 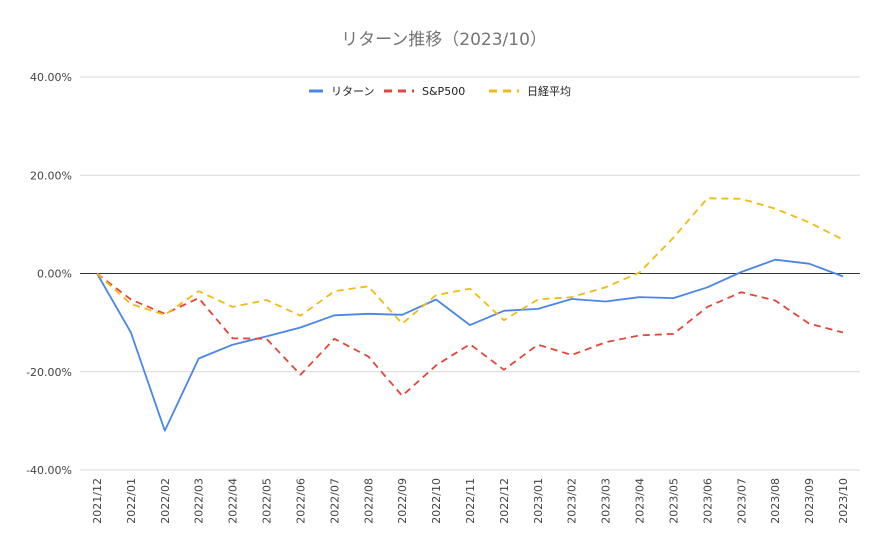 What do you see at coordinates (49, 470) in the screenshot?
I see `y-tick-label: -40.00%` at bounding box center [49, 470].